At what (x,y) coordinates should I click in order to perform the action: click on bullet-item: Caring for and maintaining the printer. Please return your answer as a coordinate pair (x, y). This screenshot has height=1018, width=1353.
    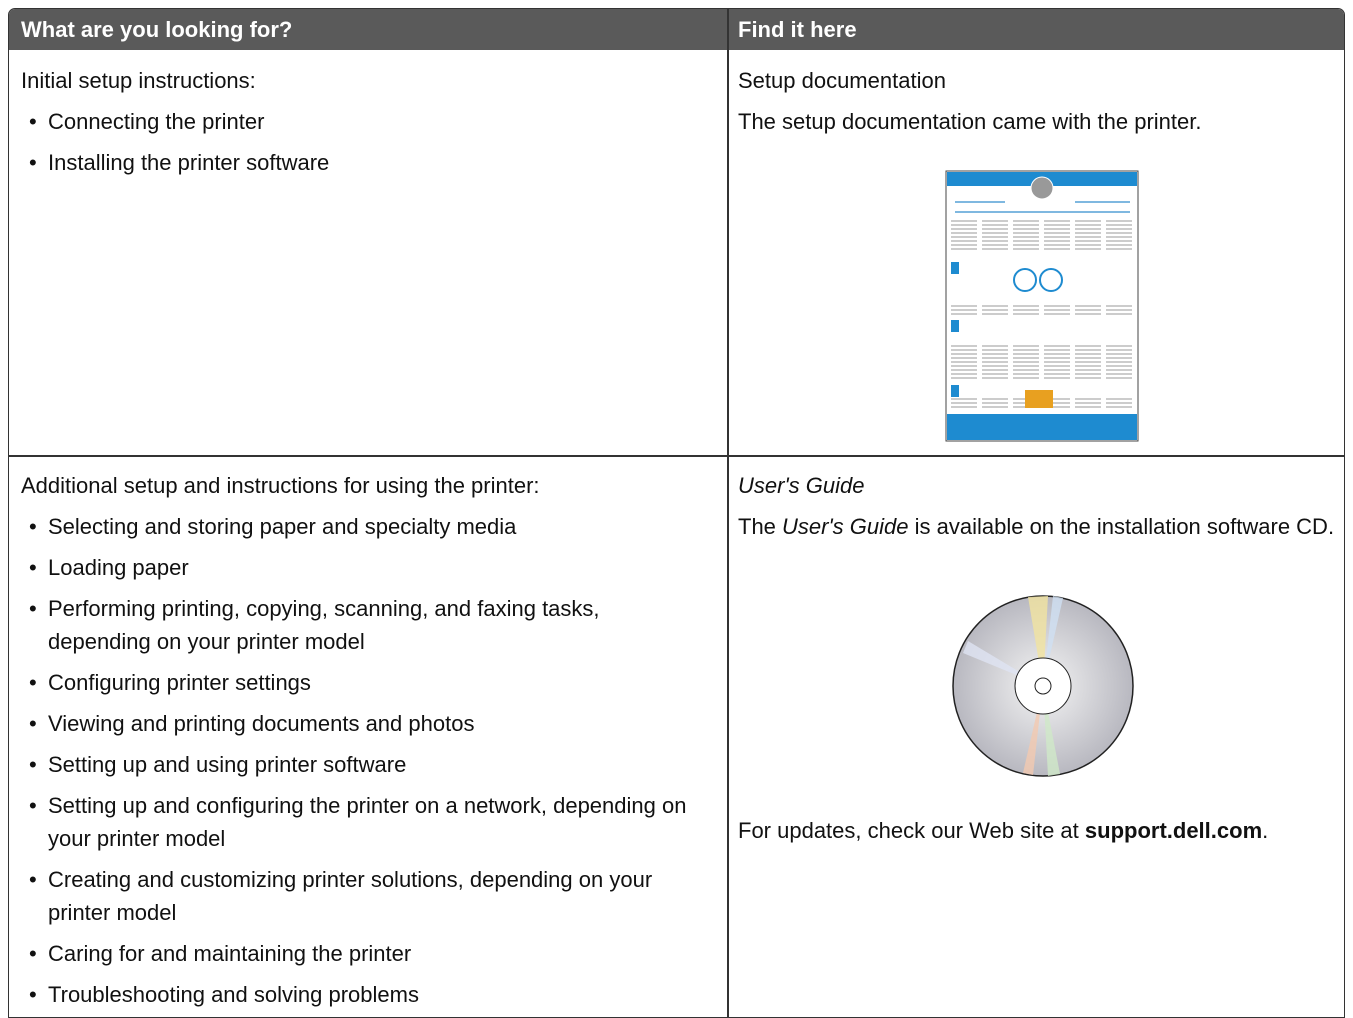
    Looking at the image, I should click on (358, 953).